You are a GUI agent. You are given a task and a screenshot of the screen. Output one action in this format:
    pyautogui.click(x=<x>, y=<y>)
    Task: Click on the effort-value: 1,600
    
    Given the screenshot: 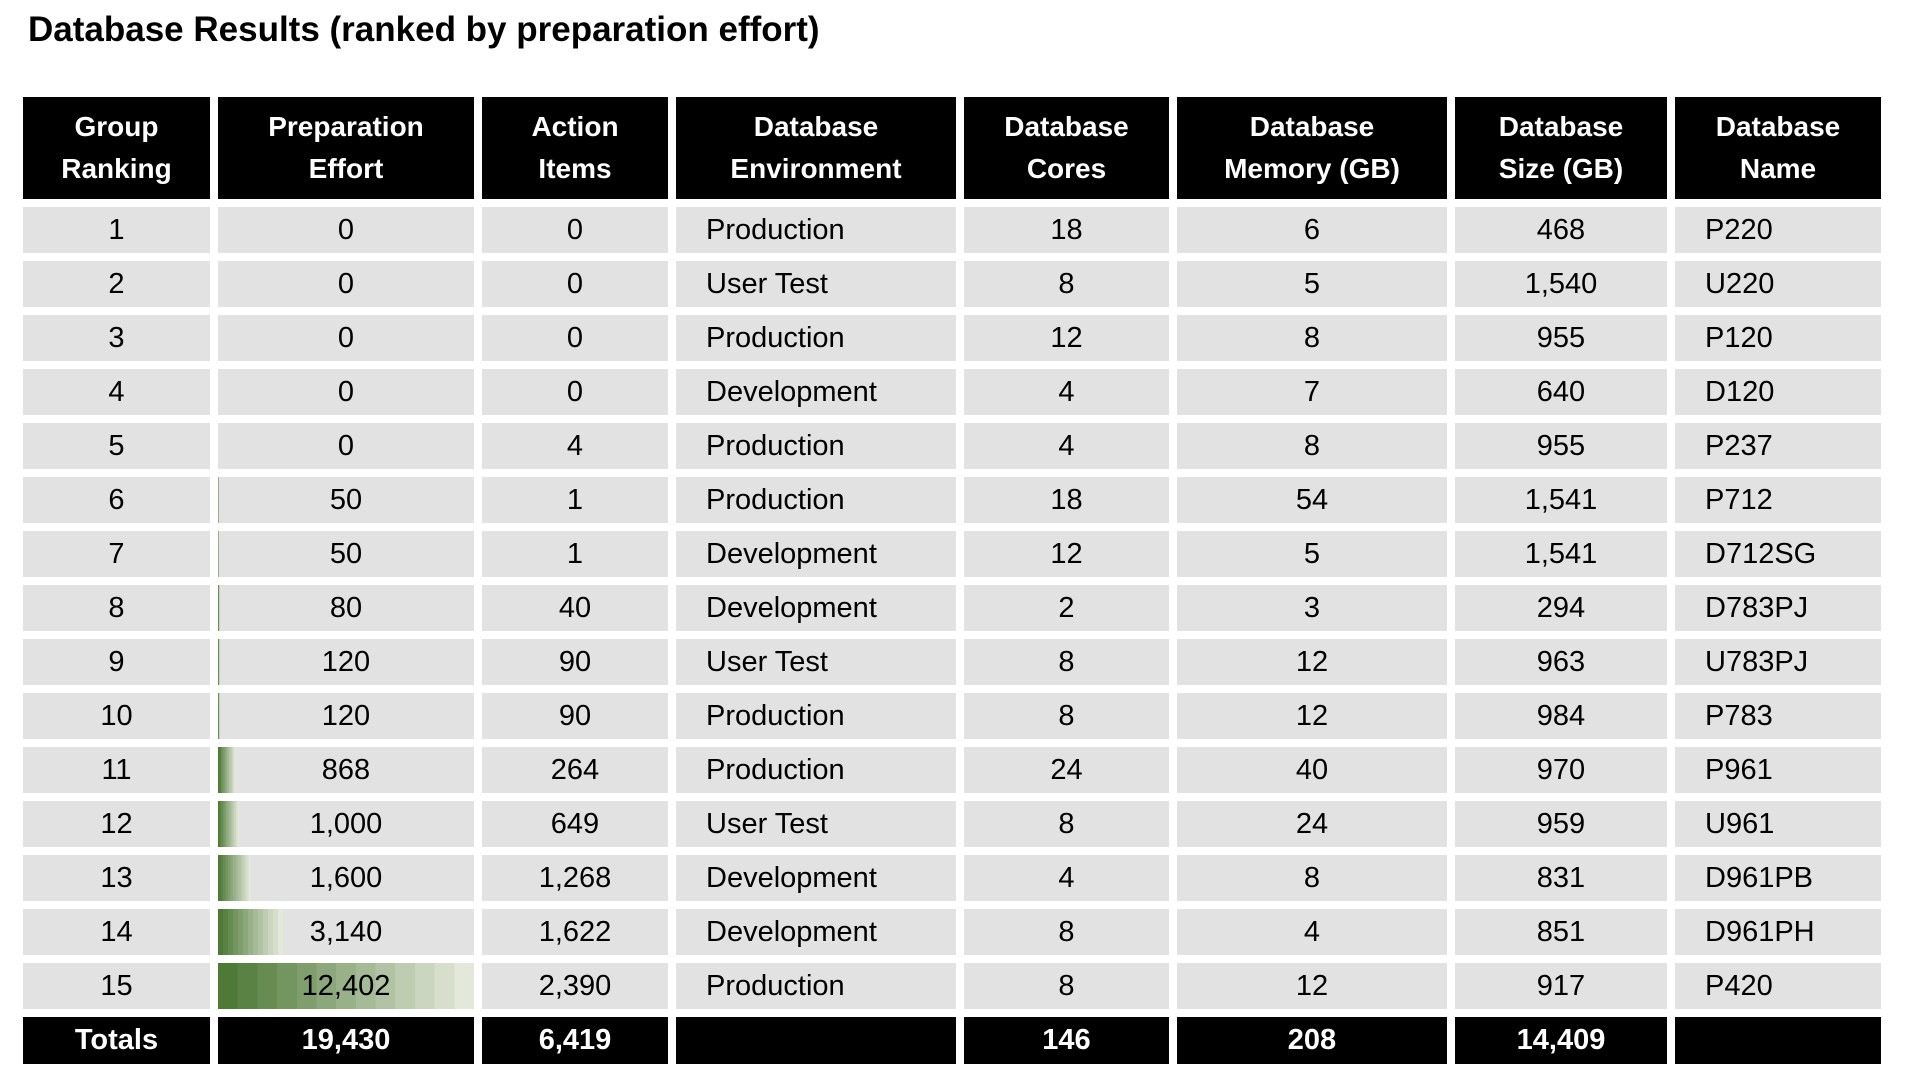 What is the action you would take?
    pyautogui.click(x=346, y=877)
    